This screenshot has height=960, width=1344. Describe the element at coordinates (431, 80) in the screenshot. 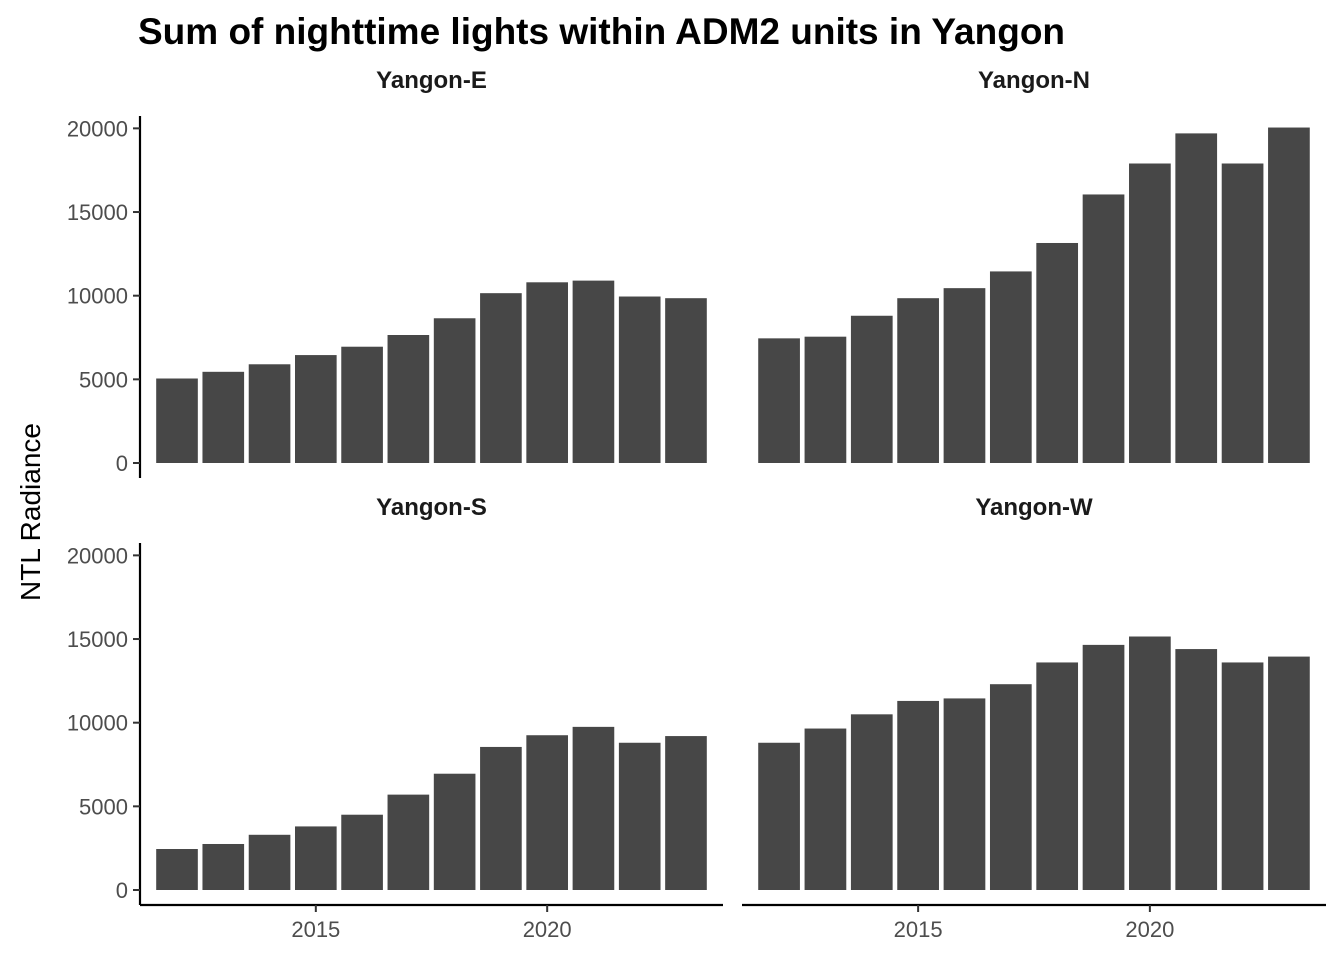

I see `facet-label: Yangon-E` at that location.